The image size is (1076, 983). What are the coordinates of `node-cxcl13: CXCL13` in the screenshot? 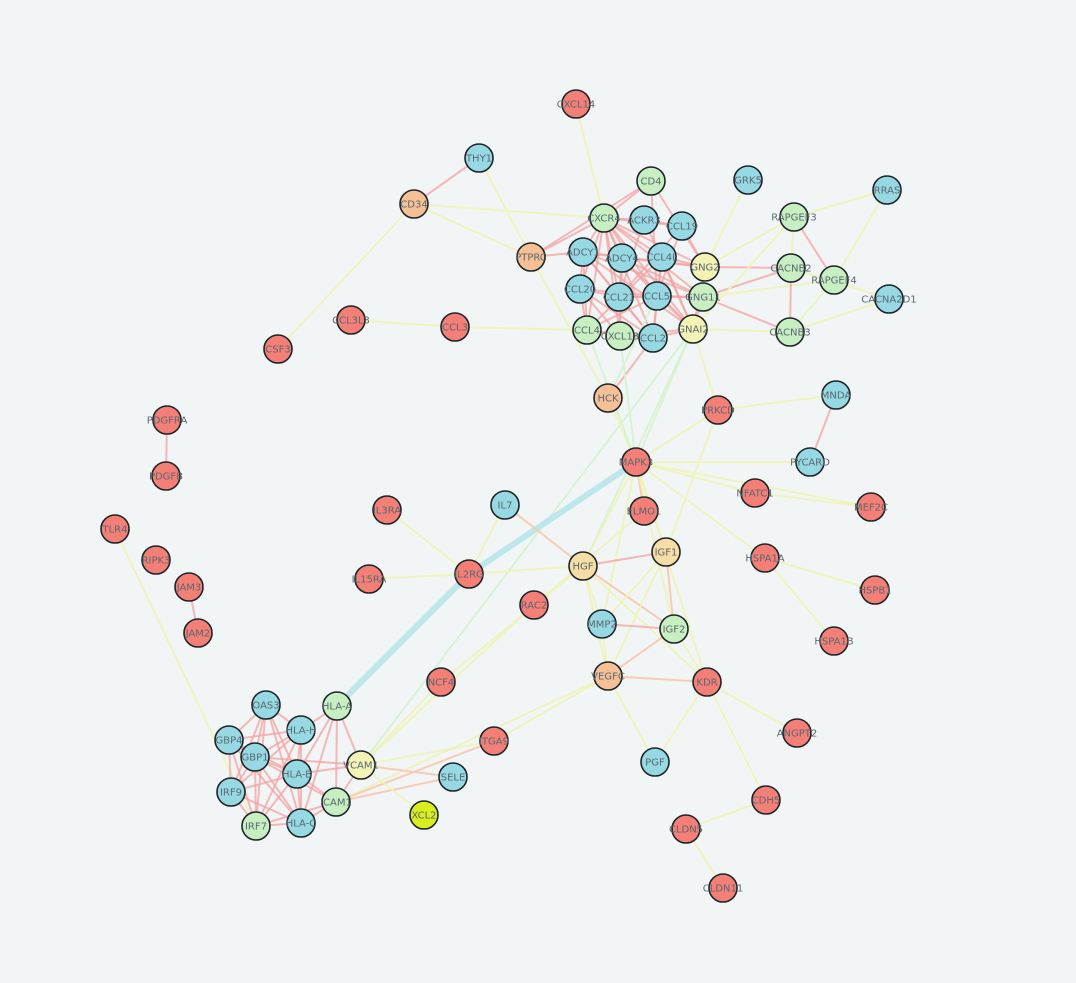 It's located at (620, 336).